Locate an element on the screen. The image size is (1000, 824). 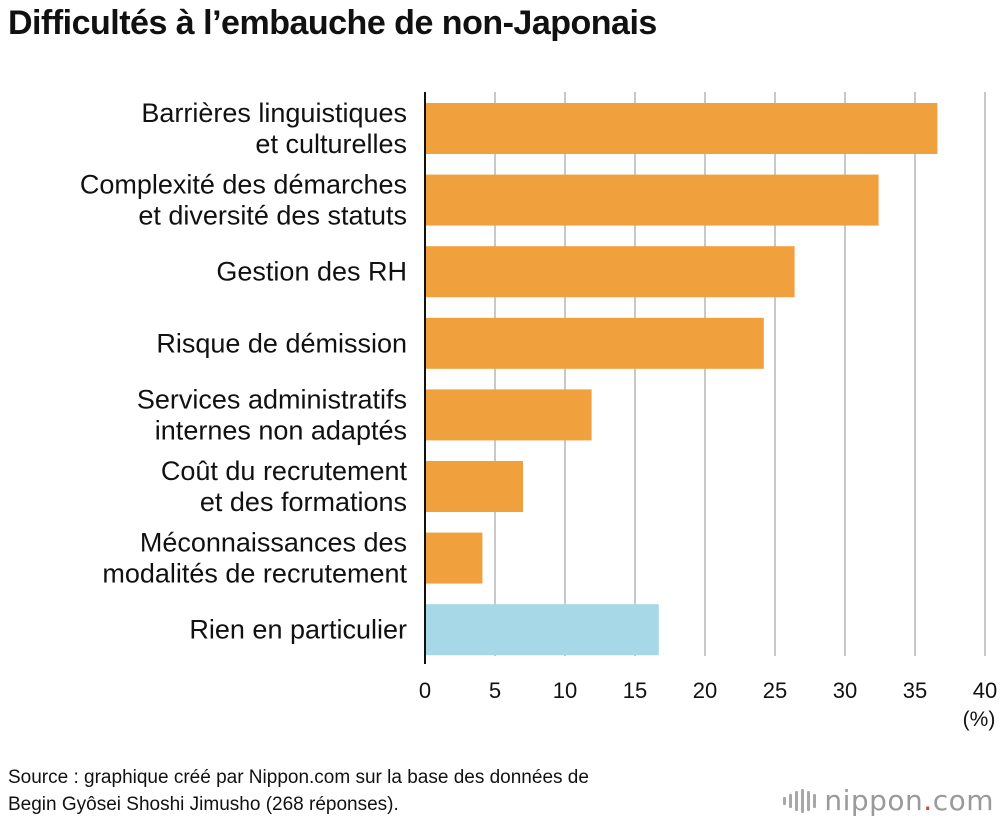
logo-text: nippon.com is located at coordinates (909, 800).